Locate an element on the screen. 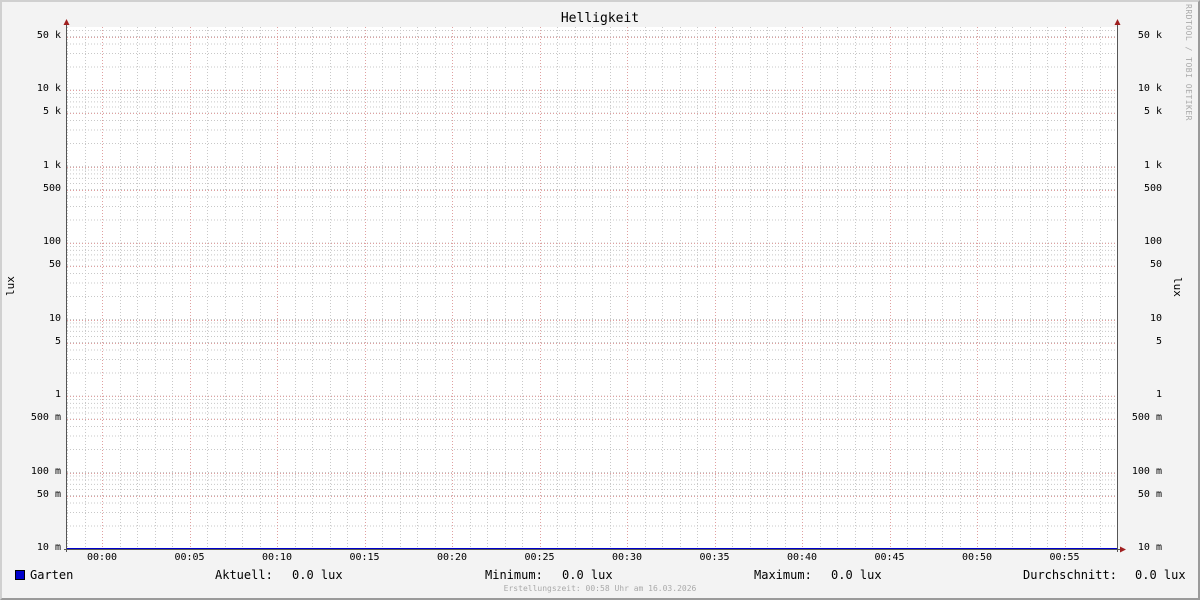 The height and width of the screenshot is (600, 1200). legend-avg-label: Durchschnitt: is located at coordinates (1070, 575).